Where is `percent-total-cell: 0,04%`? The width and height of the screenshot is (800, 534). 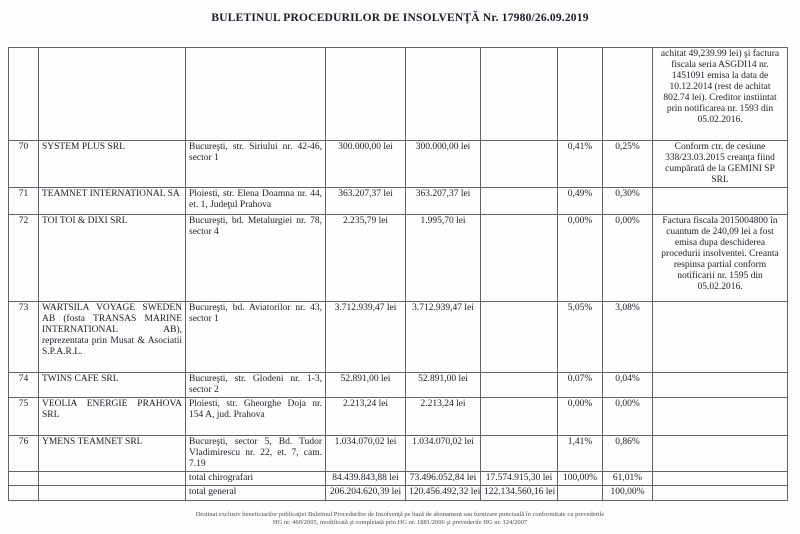
percent-total-cell: 0,04% is located at coordinates (627, 385).